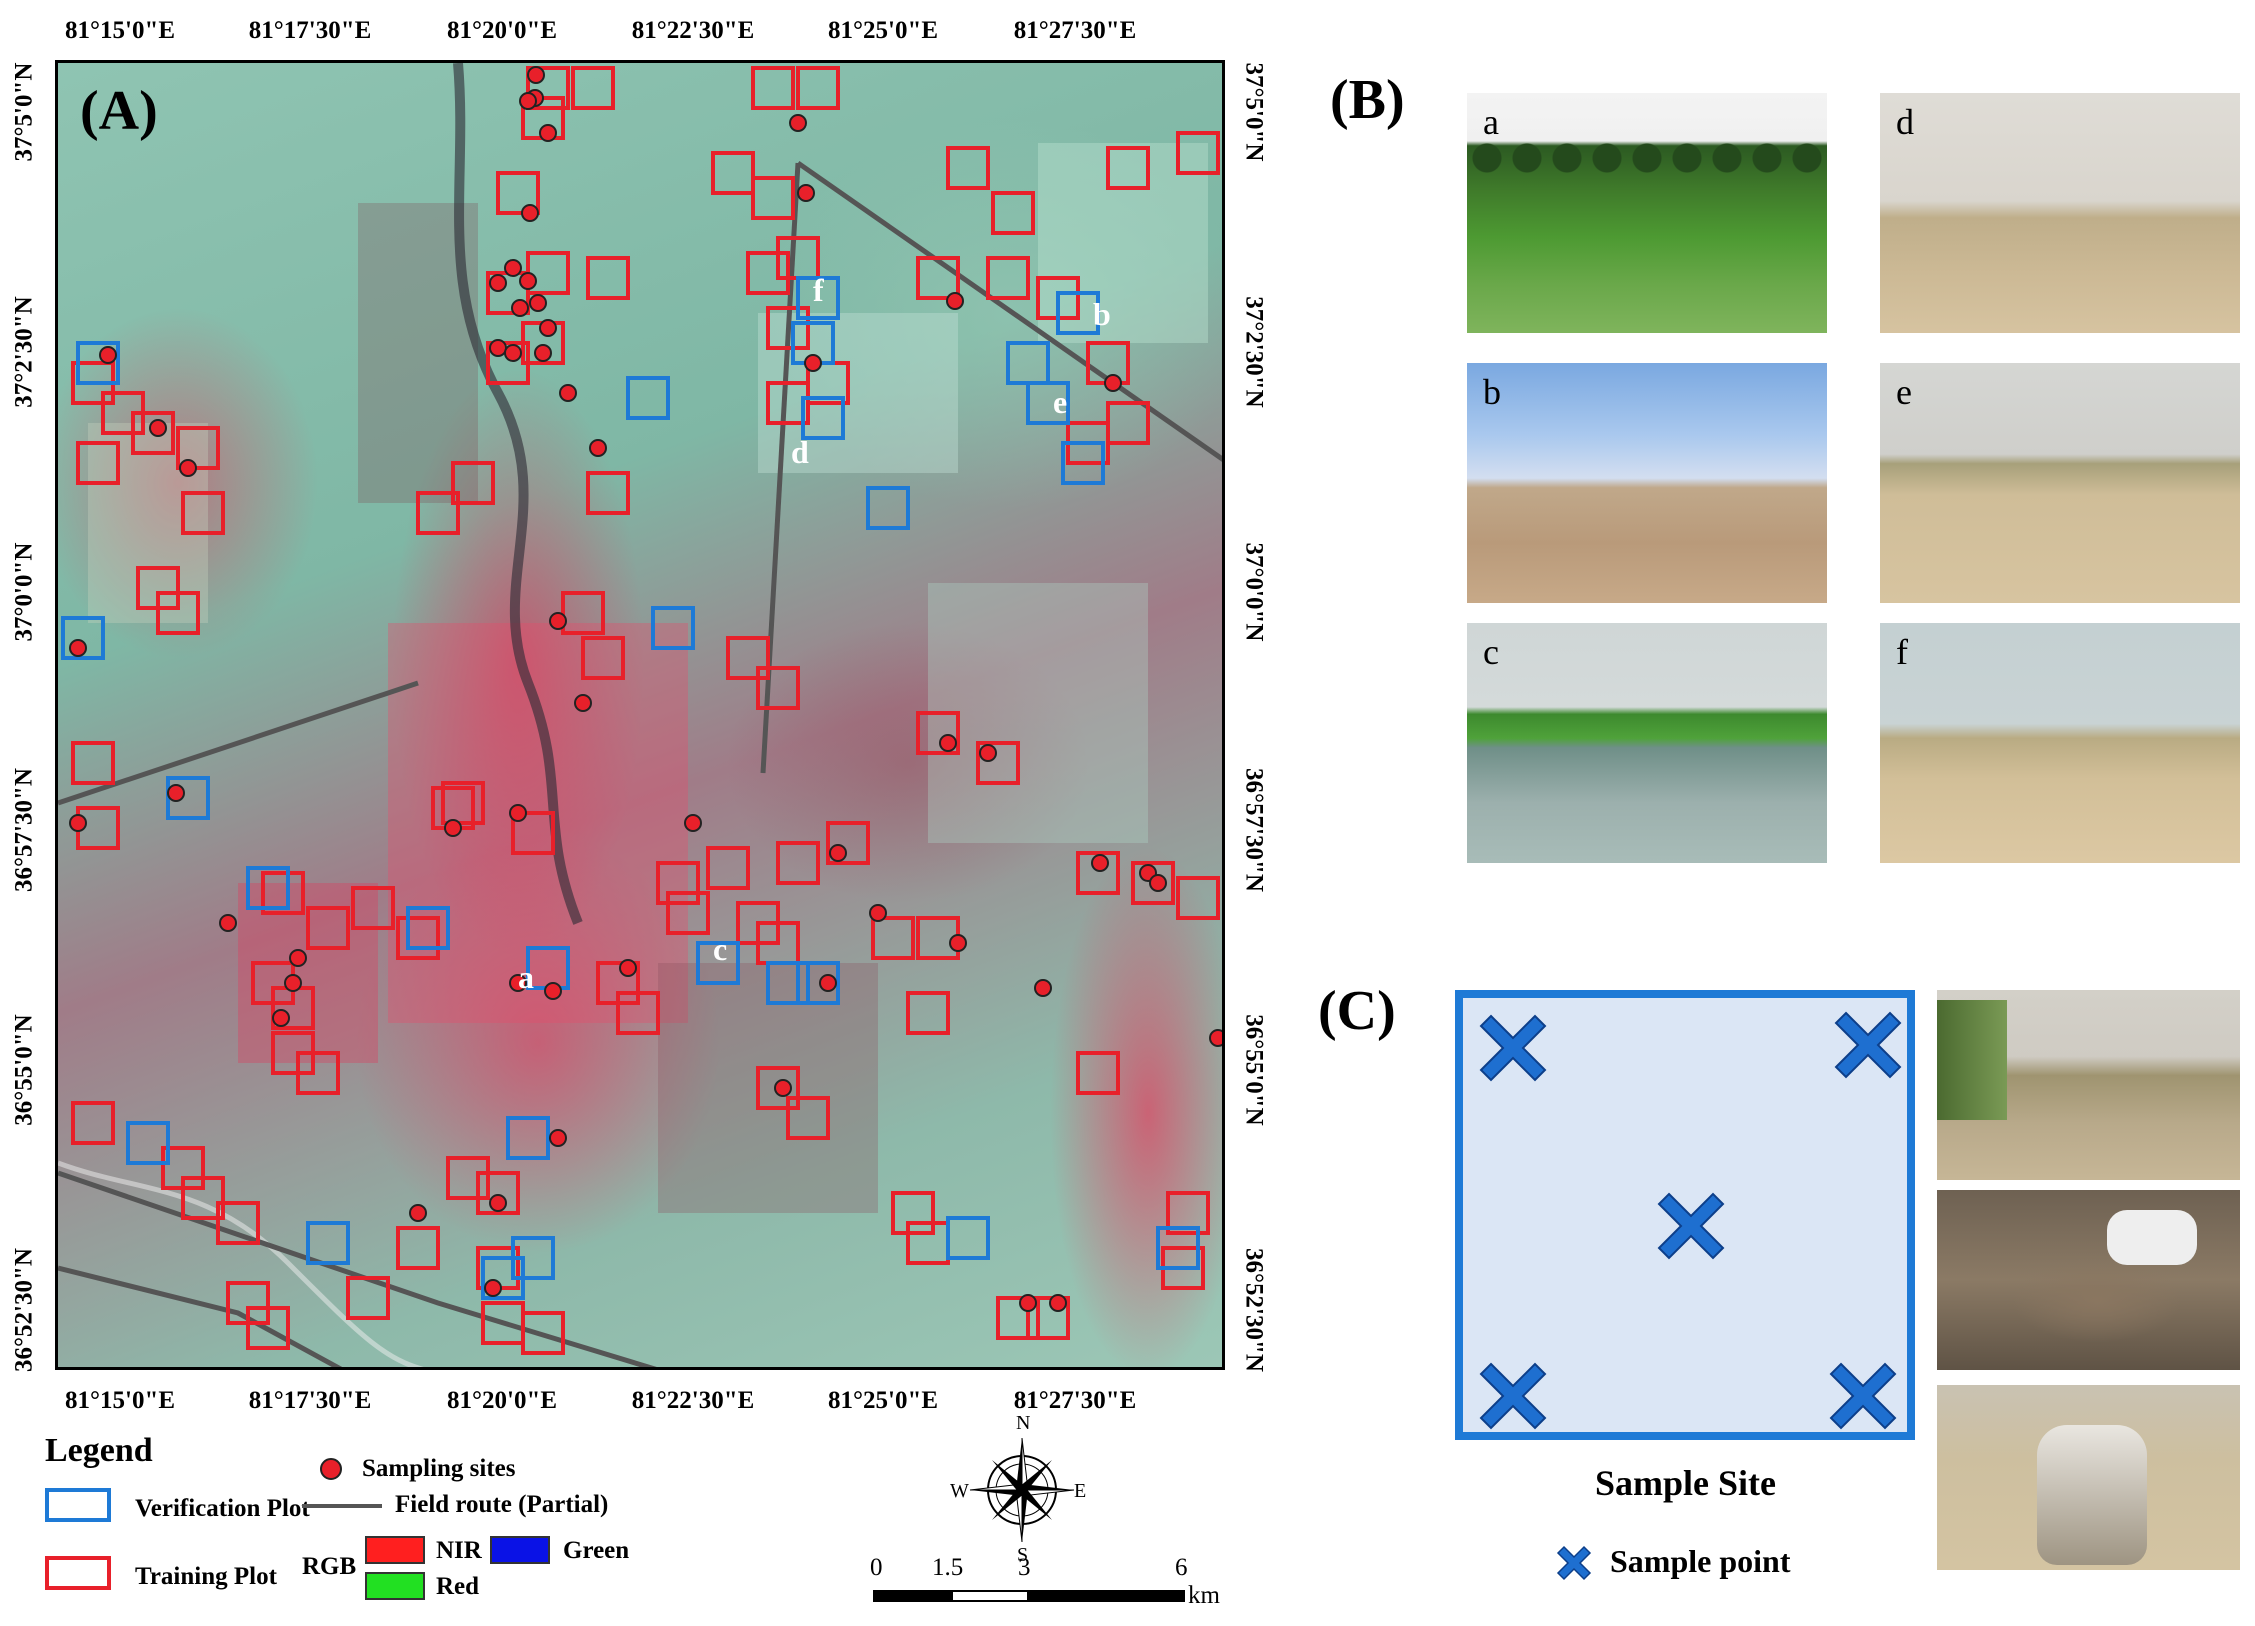 The width and height of the screenshot is (2255, 1626). Describe the element at coordinates (2088, 1280) in the screenshot. I see `field-photo-soil-crust` at that location.